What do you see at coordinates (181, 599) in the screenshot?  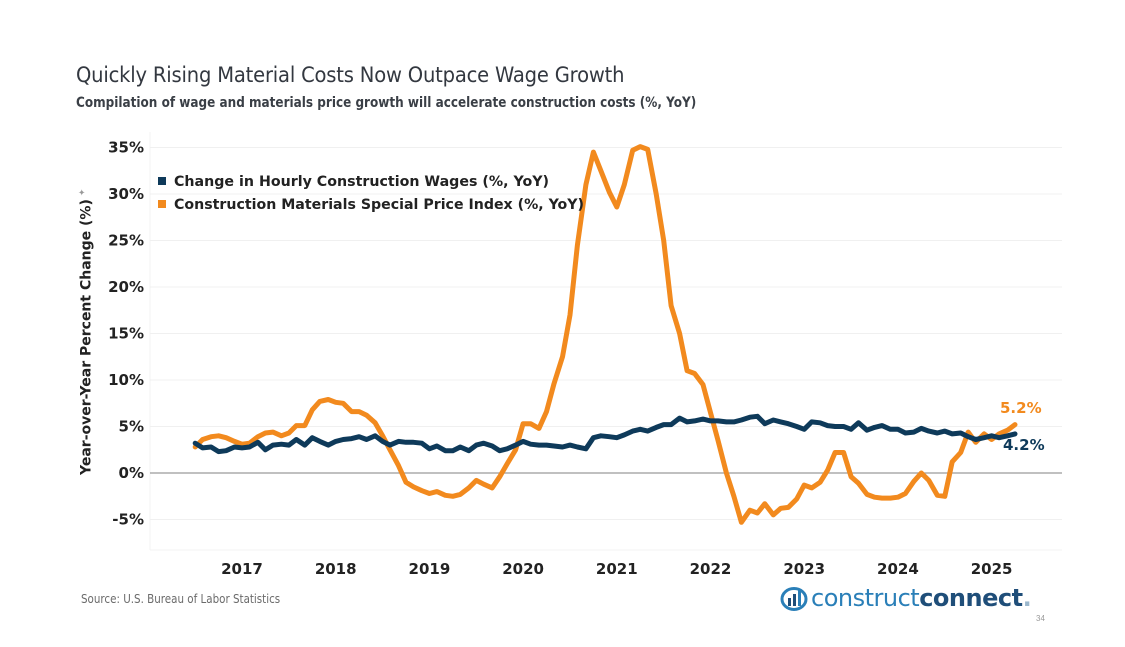 I see `source-note: Source: U.S. Bureau of Labor Statistics` at bounding box center [181, 599].